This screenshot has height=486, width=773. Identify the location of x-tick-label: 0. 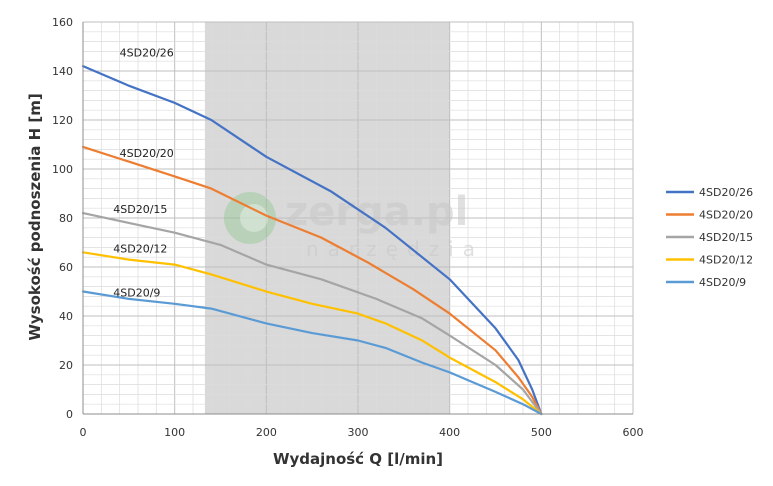
(83, 432).